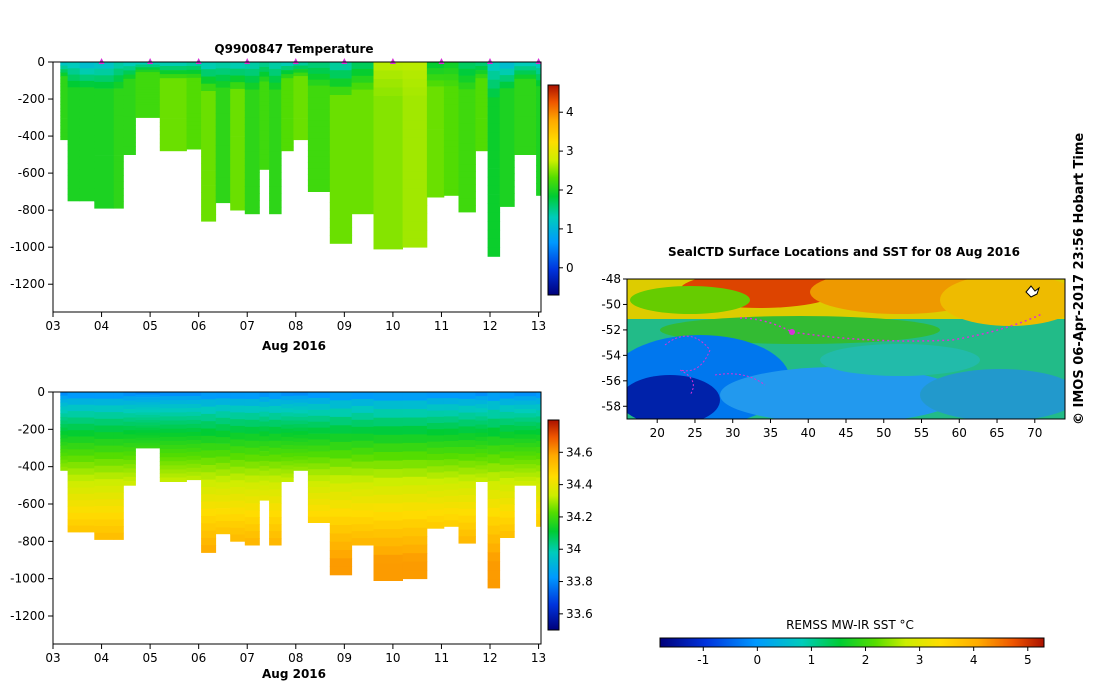  Describe the element at coordinates (101, 658) in the screenshot. I see `x-tick-label: 04` at that location.